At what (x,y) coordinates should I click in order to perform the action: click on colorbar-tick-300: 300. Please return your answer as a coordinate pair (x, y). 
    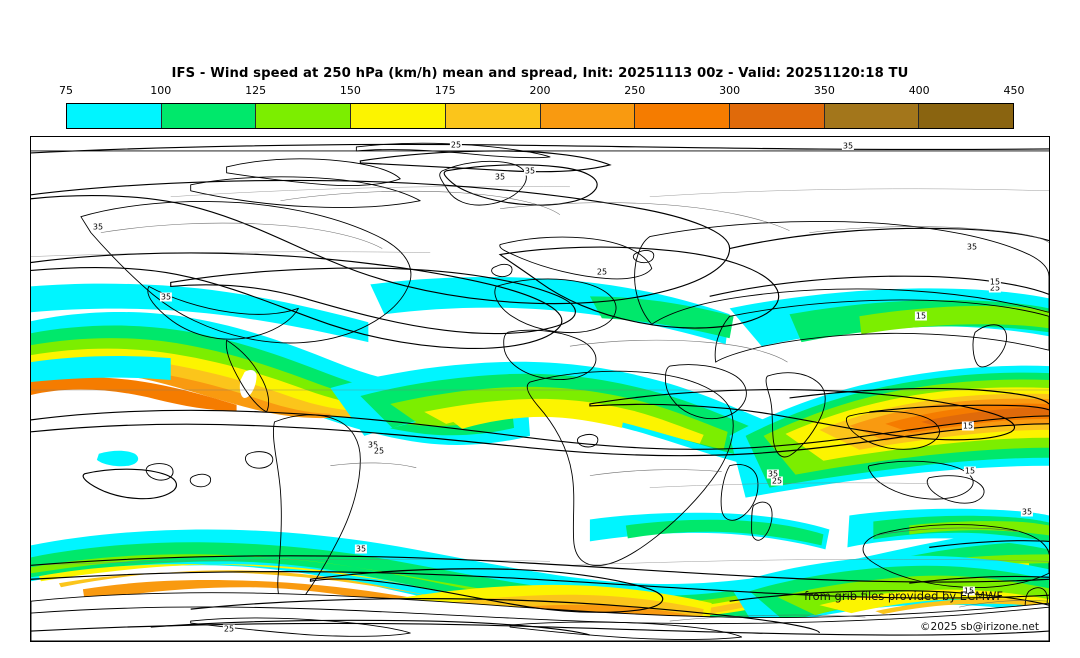
    Looking at the image, I should click on (730, 90).